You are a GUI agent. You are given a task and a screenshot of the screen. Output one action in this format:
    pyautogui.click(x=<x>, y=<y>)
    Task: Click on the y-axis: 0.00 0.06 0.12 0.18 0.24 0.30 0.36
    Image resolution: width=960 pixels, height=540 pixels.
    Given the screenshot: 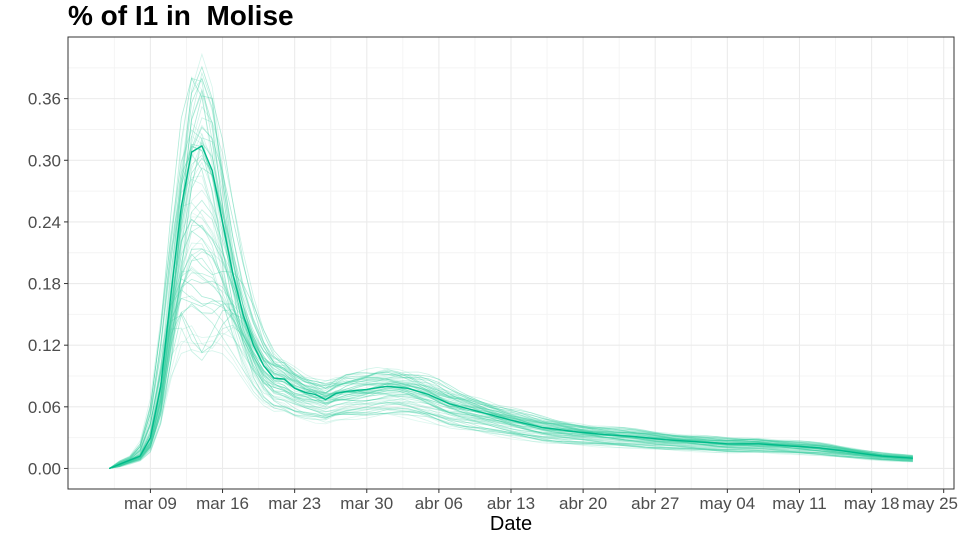 What is the action you would take?
    pyautogui.click(x=48, y=284)
    